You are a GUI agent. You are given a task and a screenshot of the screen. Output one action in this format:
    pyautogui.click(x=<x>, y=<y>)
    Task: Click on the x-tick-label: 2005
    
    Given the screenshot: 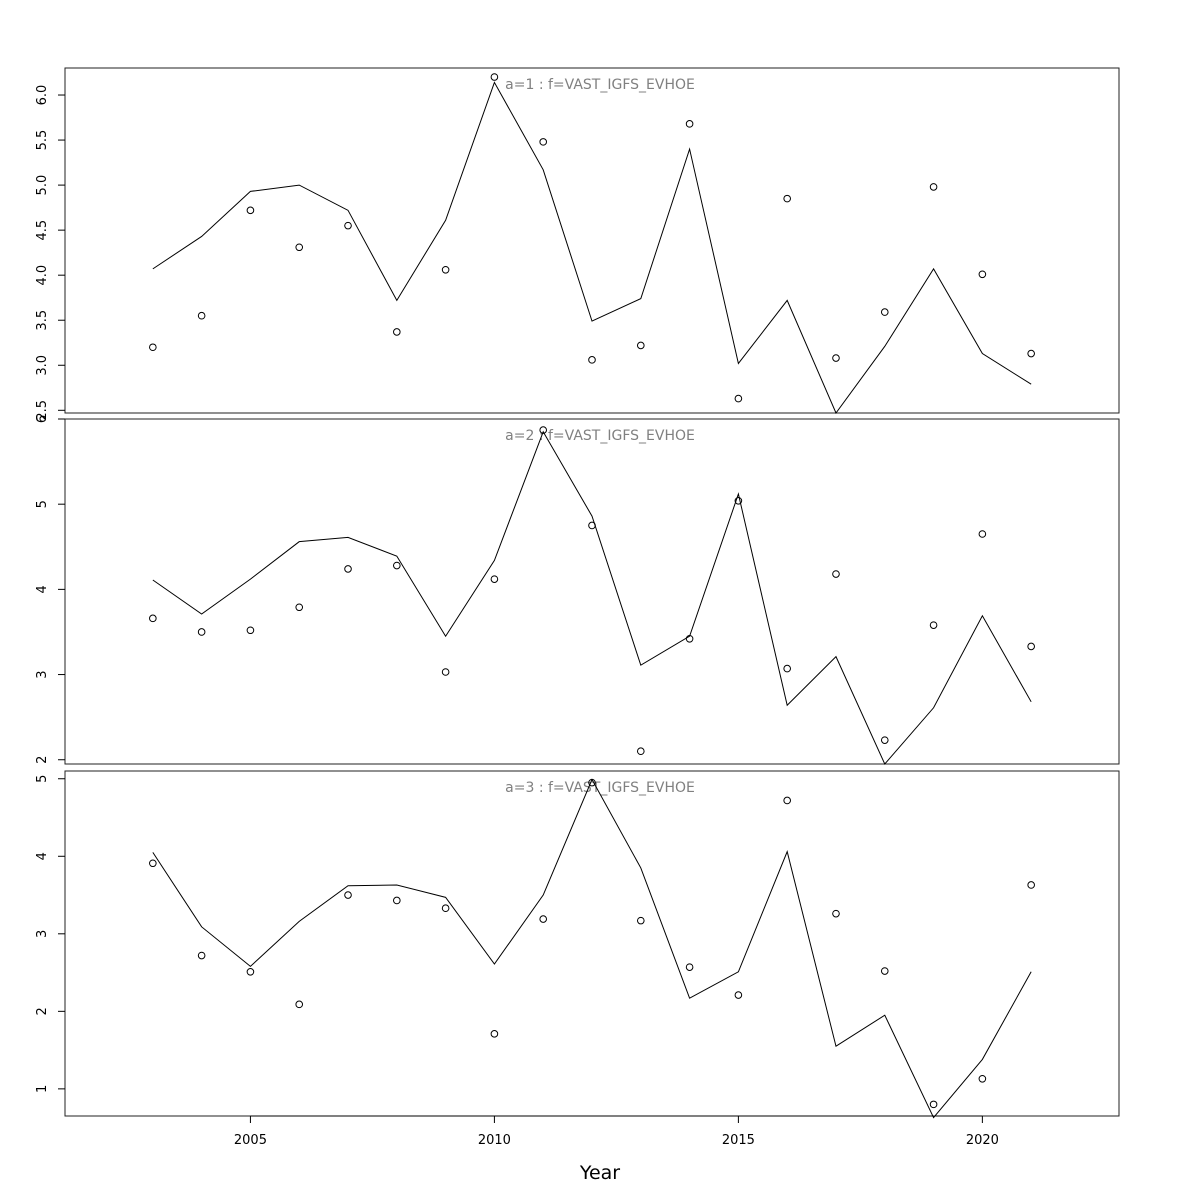 What is the action you would take?
    pyautogui.click(x=250, y=1140)
    